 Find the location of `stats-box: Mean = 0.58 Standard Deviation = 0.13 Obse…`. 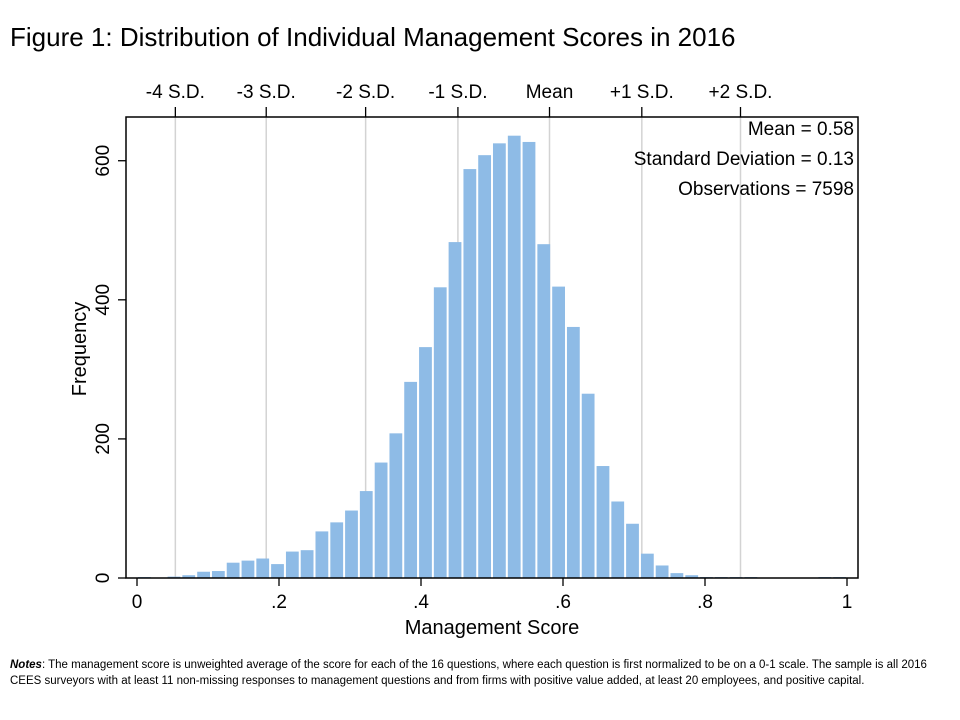

stats-box: Mean = 0.58 Standard Deviation = 0.13 Obse… is located at coordinates (744, 159).